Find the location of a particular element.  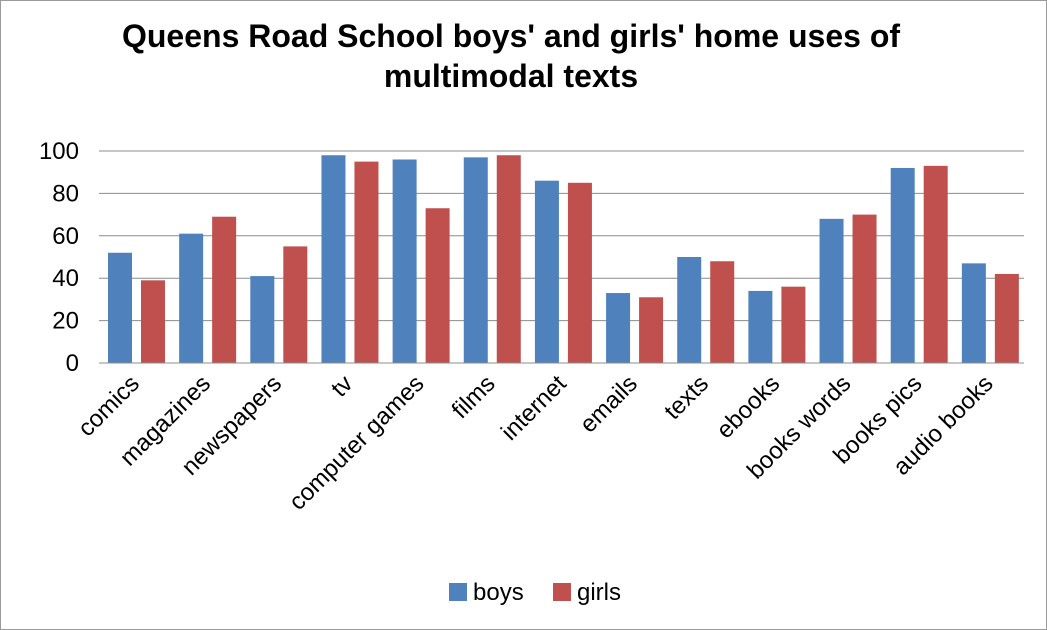

y-tick-label: 60 is located at coordinates (65, 236).